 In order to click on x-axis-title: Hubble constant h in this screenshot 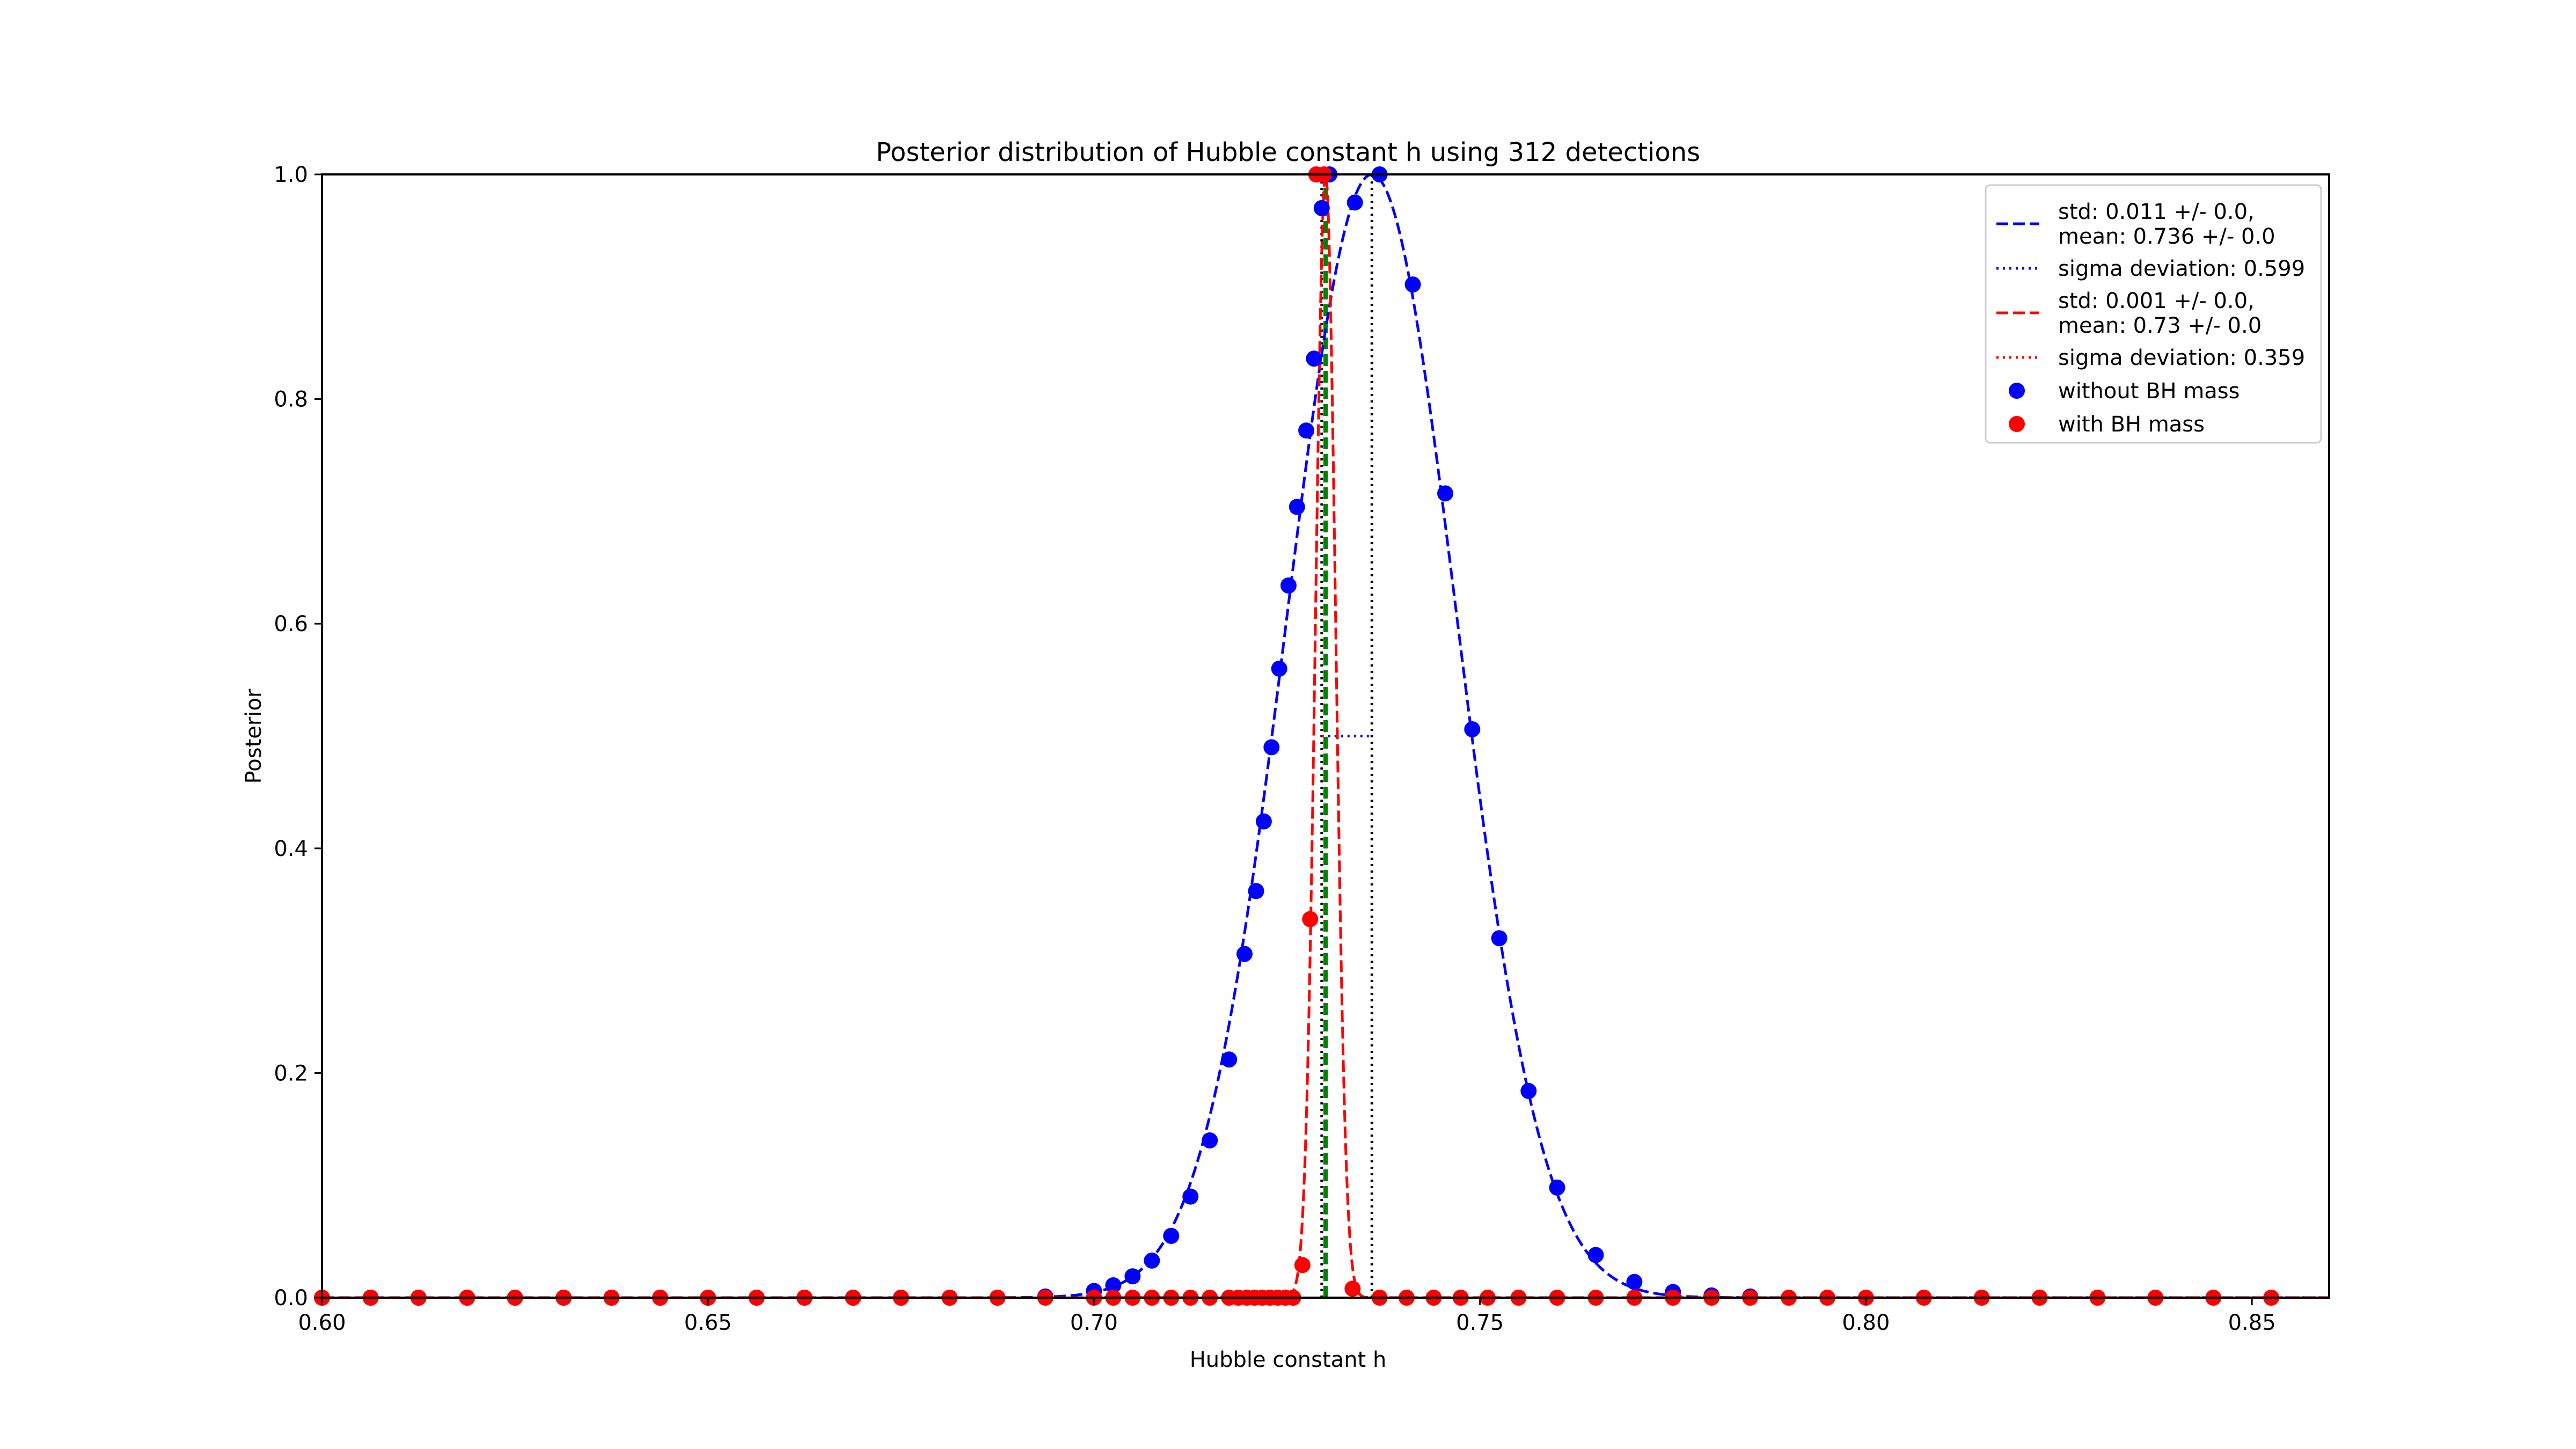, I will do `click(1288, 1360)`.